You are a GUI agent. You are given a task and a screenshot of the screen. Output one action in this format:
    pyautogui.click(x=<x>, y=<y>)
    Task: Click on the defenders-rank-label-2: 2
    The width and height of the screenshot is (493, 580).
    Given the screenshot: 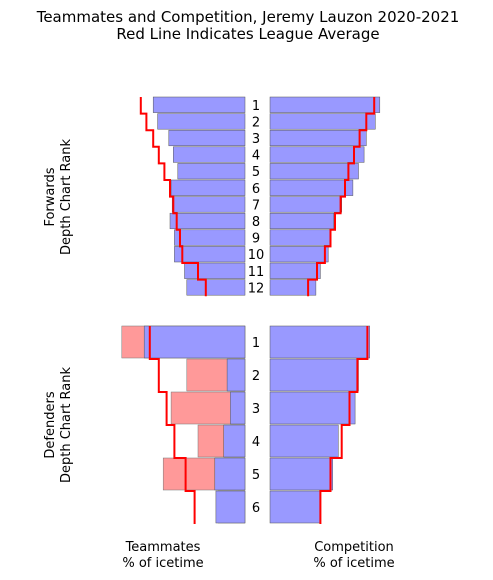 What is the action you would take?
    pyautogui.click(x=256, y=376)
    